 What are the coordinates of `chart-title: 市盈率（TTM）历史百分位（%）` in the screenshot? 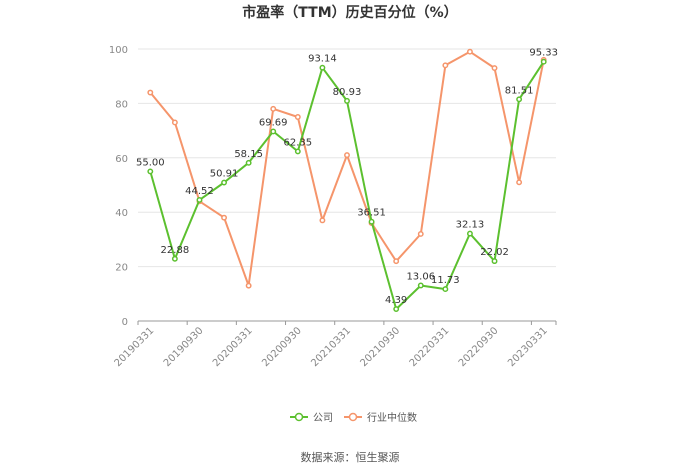 It's located at (349, 12).